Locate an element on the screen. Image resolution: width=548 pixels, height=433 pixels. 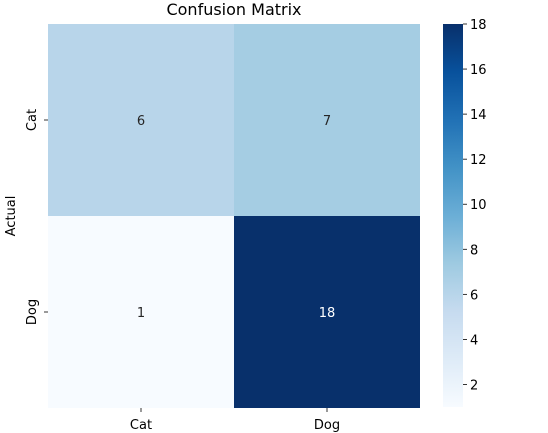
heatmap-cell-label: 7 is located at coordinates (327, 121).